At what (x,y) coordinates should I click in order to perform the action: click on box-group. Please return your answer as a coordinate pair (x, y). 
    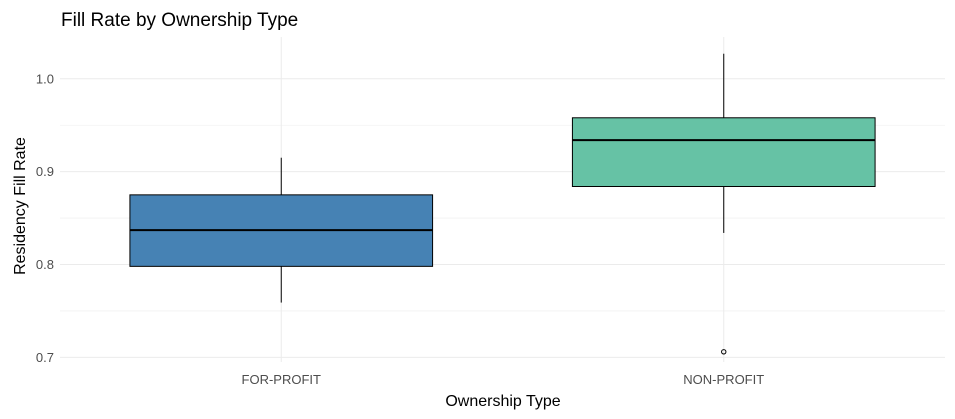
    Looking at the image, I should click on (281, 230).